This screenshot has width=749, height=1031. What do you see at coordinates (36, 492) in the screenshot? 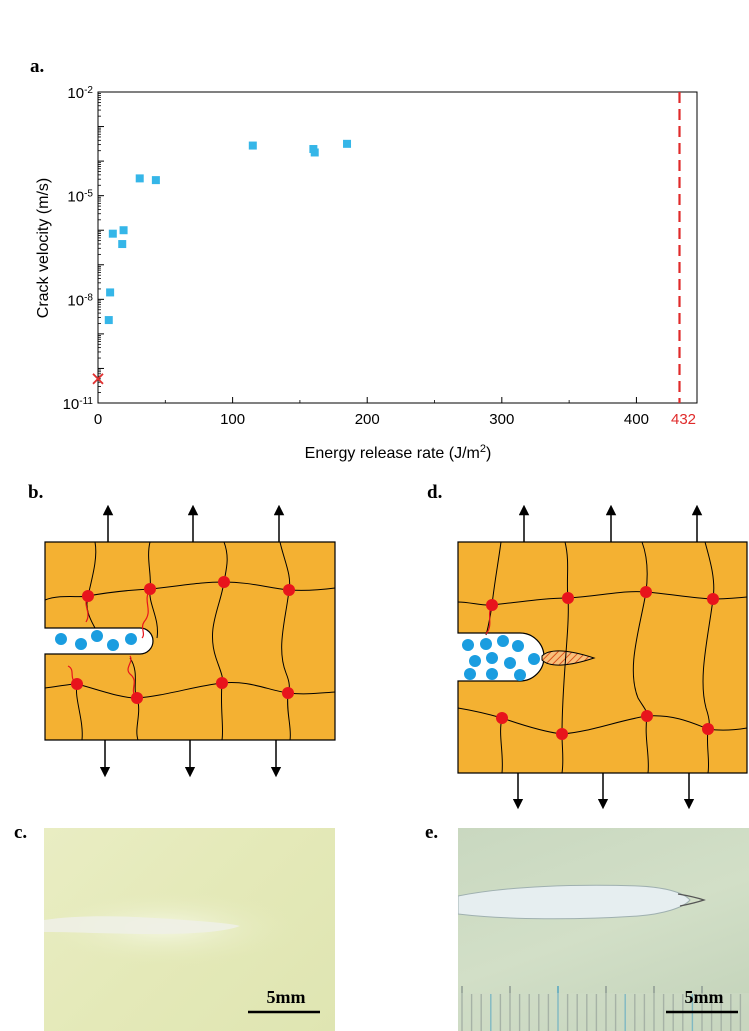
I see `panel-label-b: b.` at bounding box center [36, 492].